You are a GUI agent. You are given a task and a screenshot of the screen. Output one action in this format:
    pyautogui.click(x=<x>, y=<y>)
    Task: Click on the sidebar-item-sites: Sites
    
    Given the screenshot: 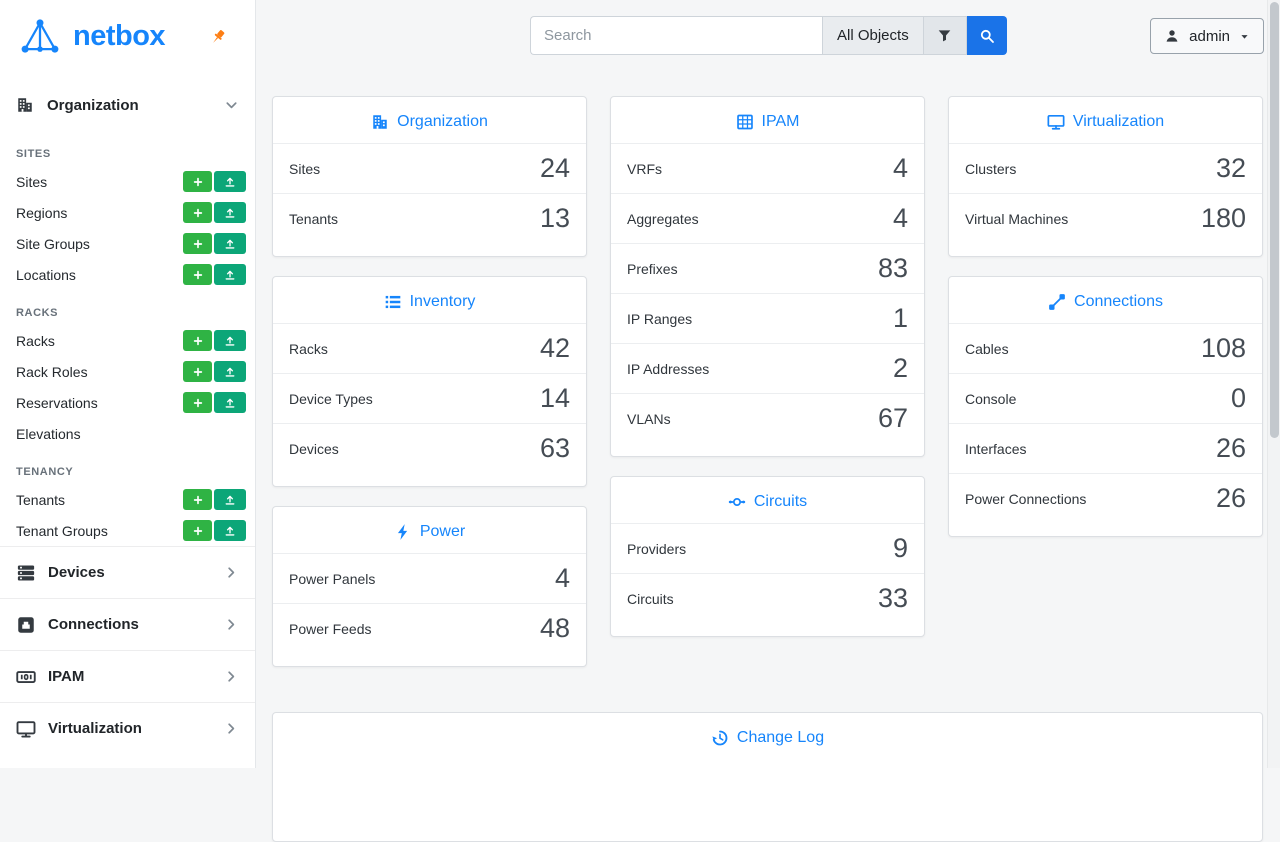 What is the action you would take?
    pyautogui.click(x=127, y=181)
    